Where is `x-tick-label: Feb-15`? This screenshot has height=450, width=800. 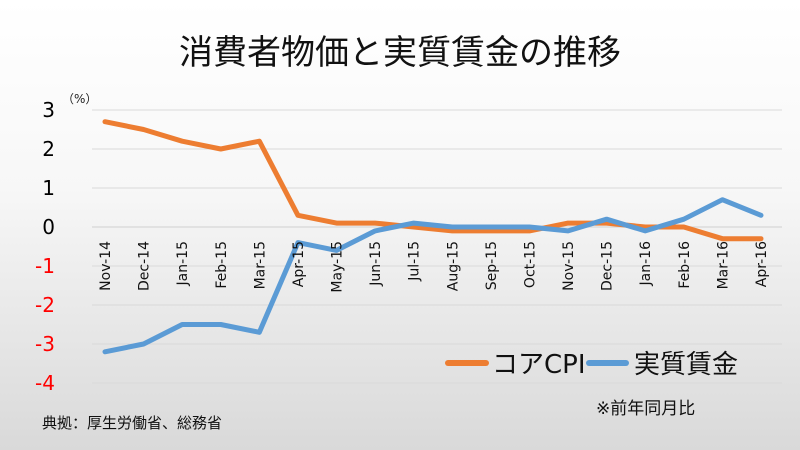
x-tick-label: Feb-15 is located at coordinates (222, 265).